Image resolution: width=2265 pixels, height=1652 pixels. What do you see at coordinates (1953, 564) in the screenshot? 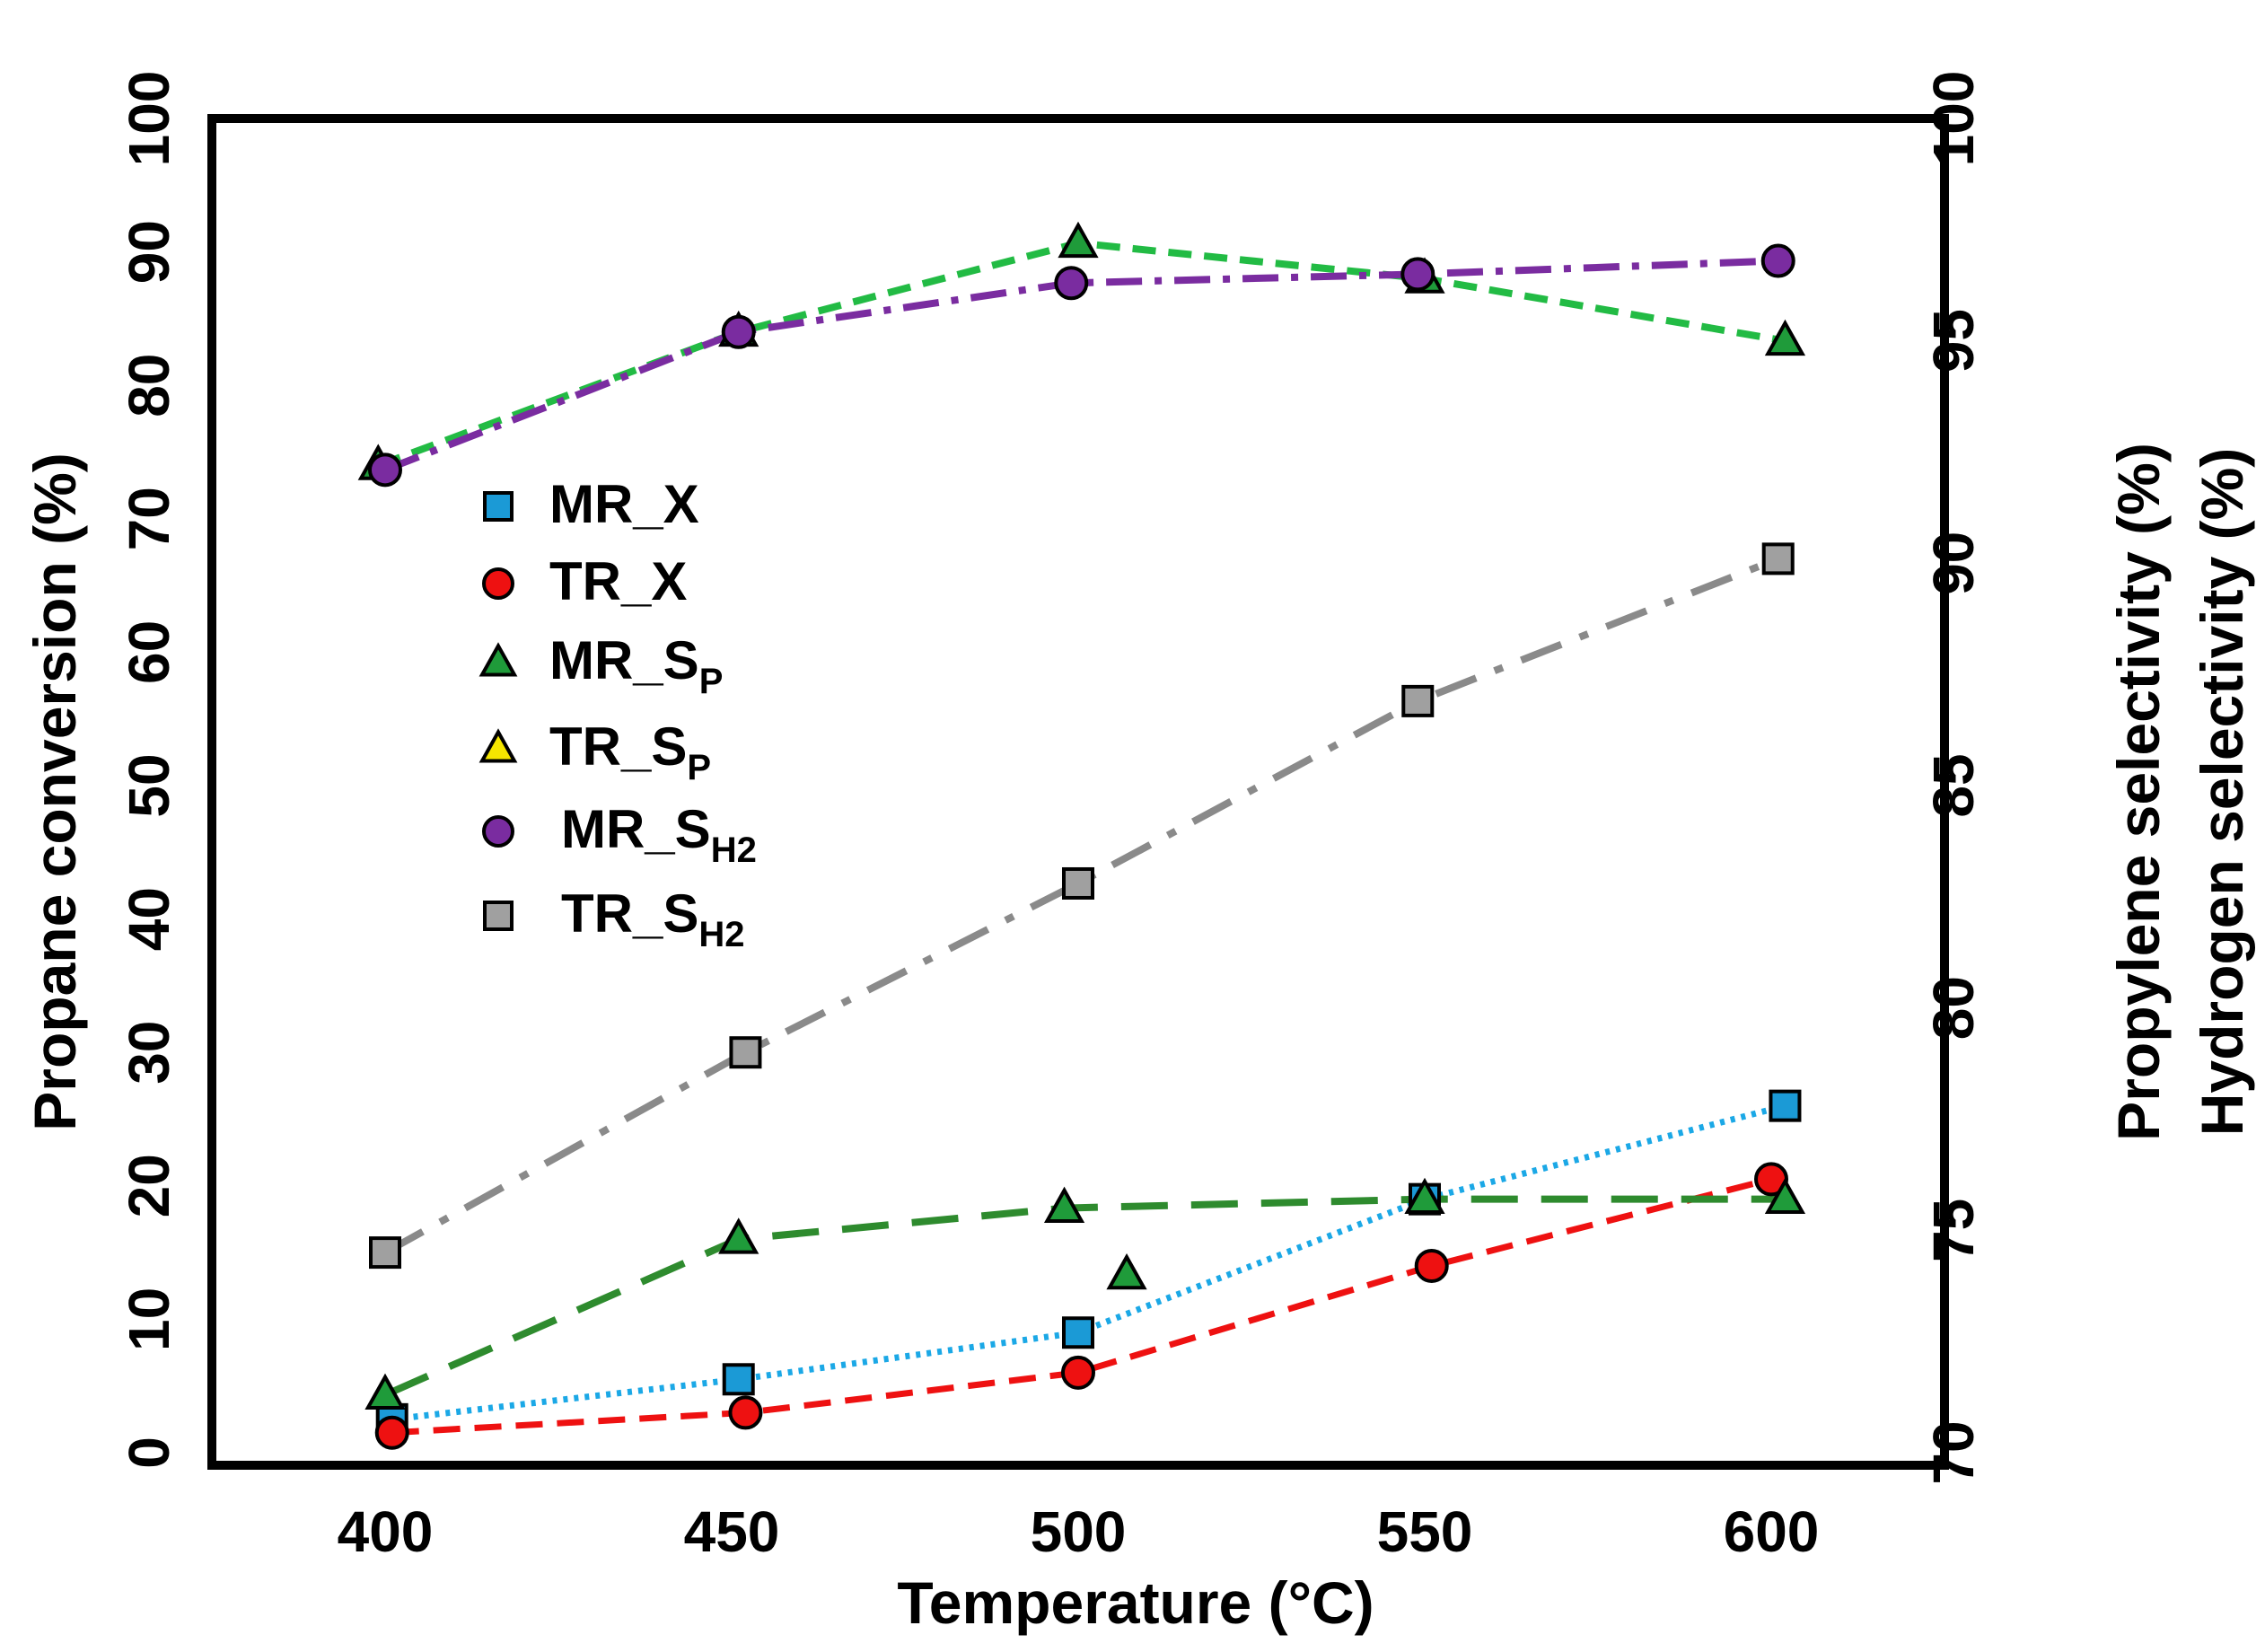
I see `right-y-tick-label: 90` at bounding box center [1953, 564].